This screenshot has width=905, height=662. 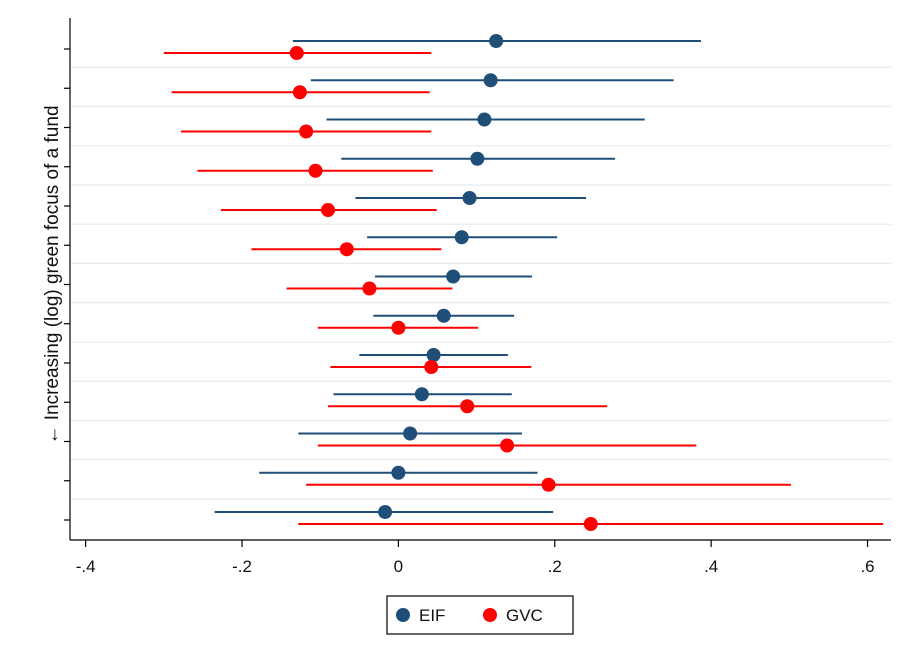 I want to click on y-axis-label: ← Increasing (log) green focus of a fund, so click(x=52, y=274).